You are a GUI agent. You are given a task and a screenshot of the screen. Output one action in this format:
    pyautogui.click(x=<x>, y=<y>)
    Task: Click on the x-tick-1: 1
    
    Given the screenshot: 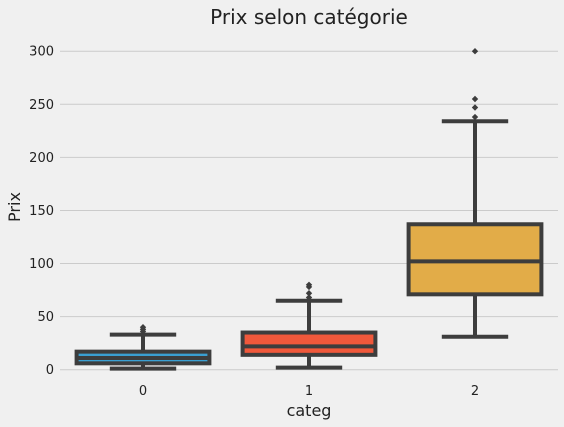 What is the action you would take?
    pyautogui.click(x=309, y=391)
    